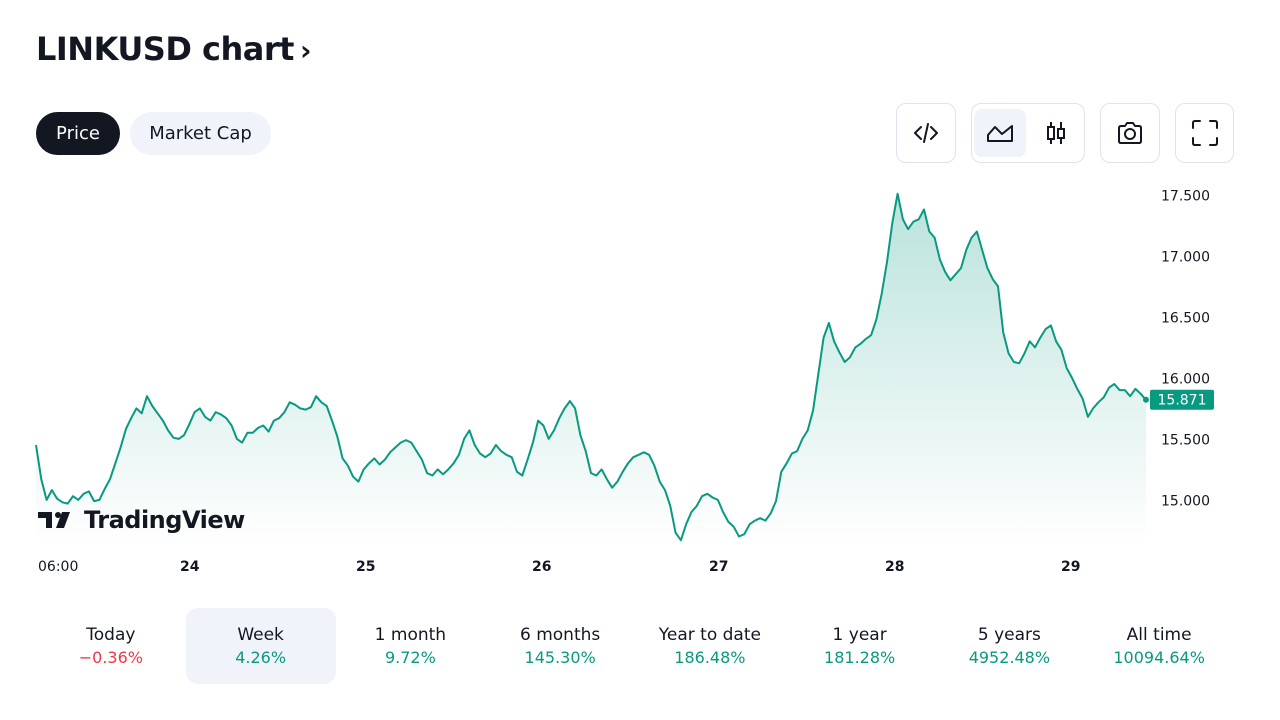  What do you see at coordinates (54, 520) in the screenshot?
I see `tradingview-logo-icon` at bounding box center [54, 520].